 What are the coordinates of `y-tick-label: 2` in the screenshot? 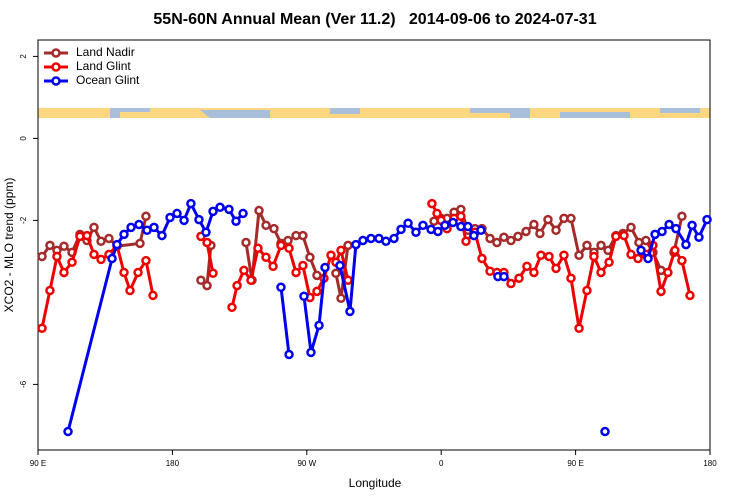 It's located at (23, 56).